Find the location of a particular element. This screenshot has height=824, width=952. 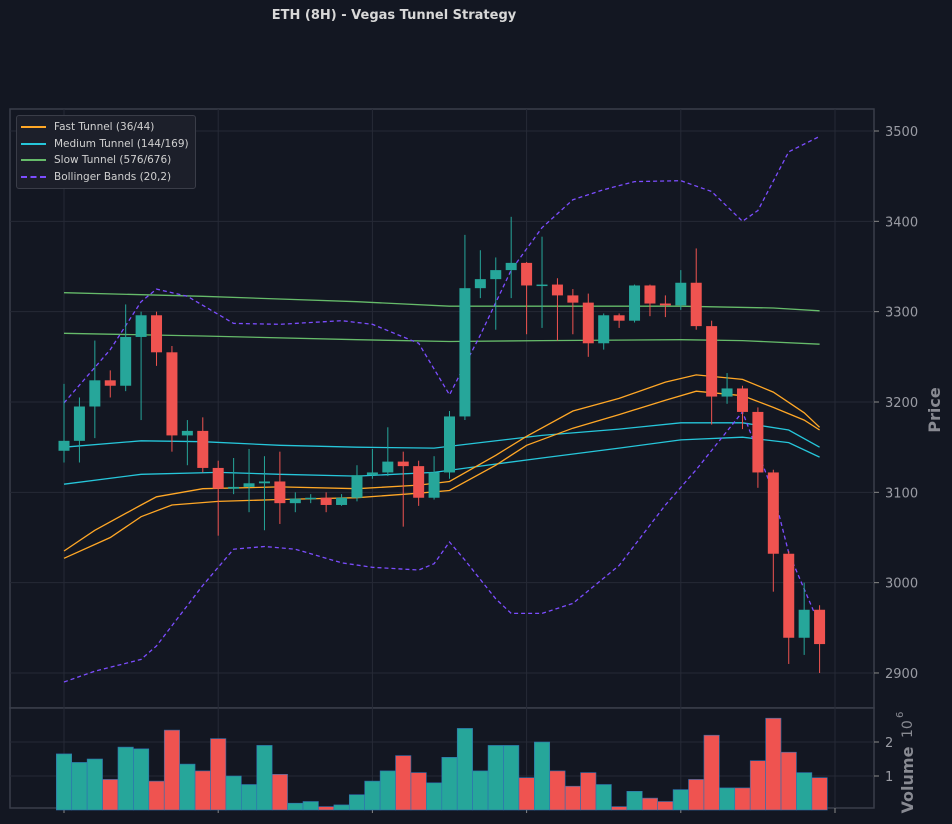

legend-label: Fast Tunnel (36/44) is located at coordinates (104, 127).